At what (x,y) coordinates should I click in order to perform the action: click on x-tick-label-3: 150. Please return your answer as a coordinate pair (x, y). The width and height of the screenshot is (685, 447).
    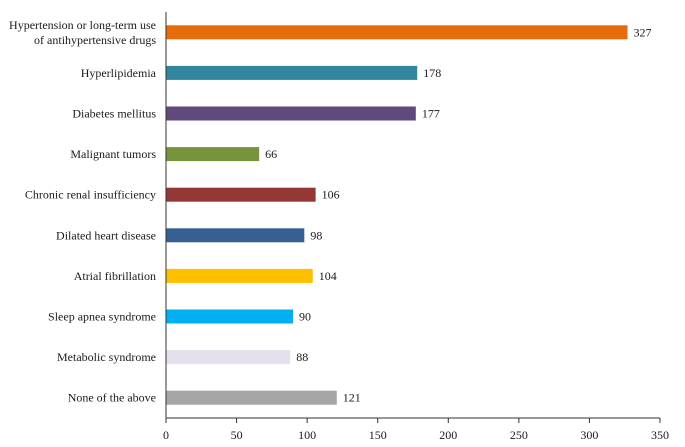
    Looking at the image, I should click on (378, 435).